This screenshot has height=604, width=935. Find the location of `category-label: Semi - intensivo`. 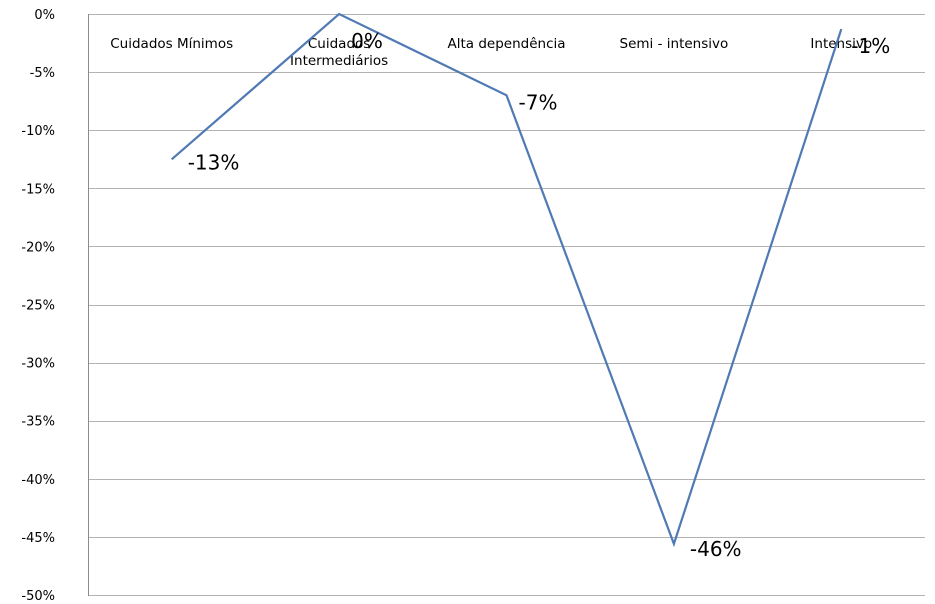

category-label: Semi - intensivo is located at coordinates (674, 44).